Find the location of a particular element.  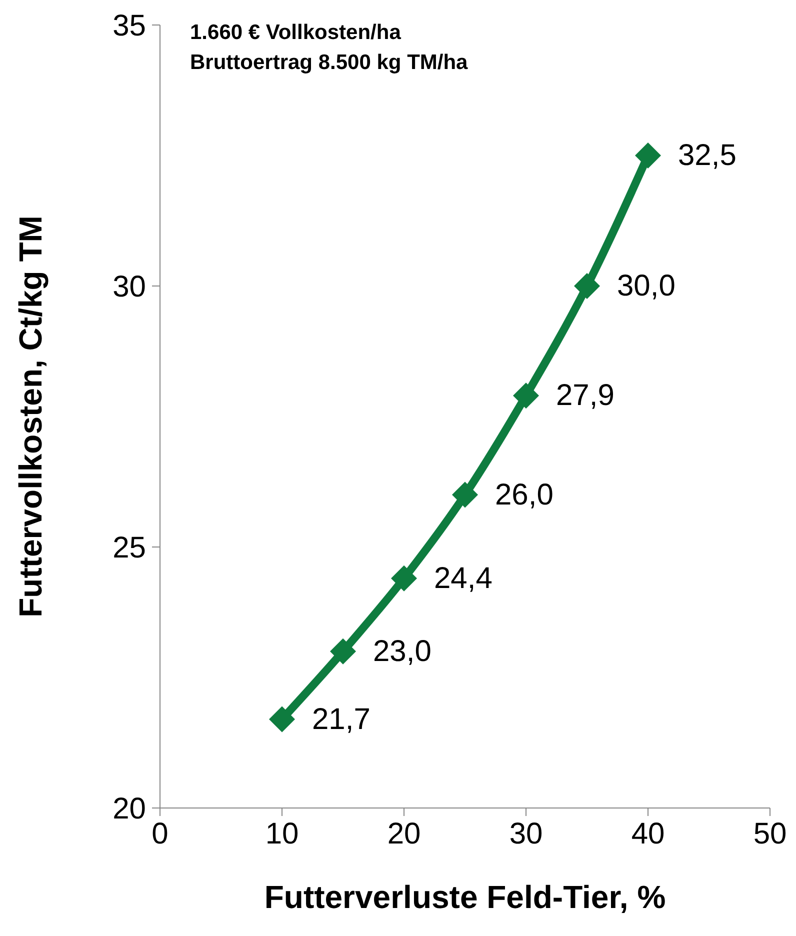

data-label: 23,0 is located at coordinates (402, 651).